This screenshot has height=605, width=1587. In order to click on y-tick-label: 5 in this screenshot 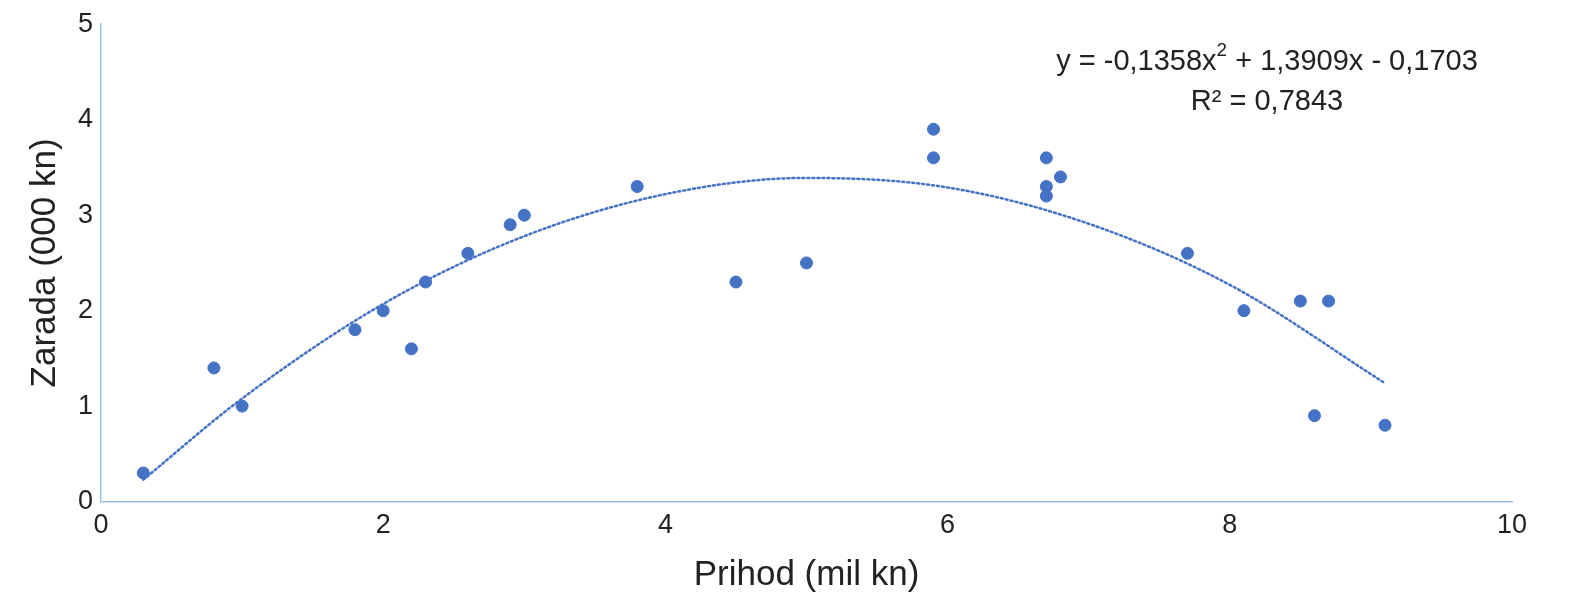, I will do `click(85, 22)`.